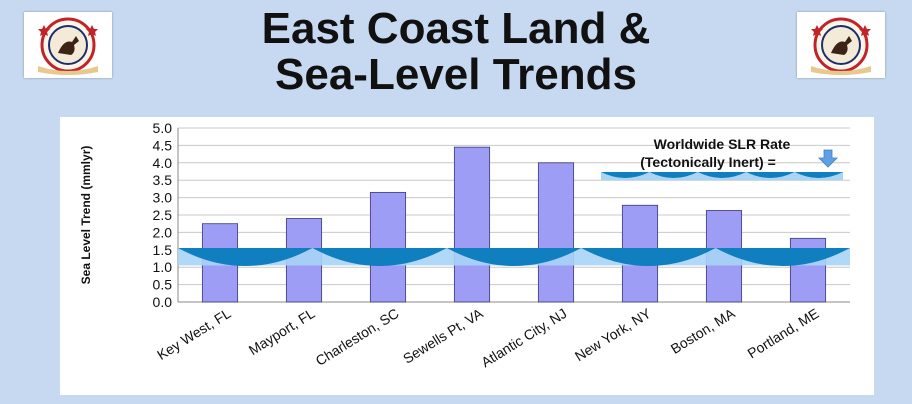  Describe the element at coordinates (782, 333) in the screenshot. I see `x-tick-label: Portland, ME` at that location.